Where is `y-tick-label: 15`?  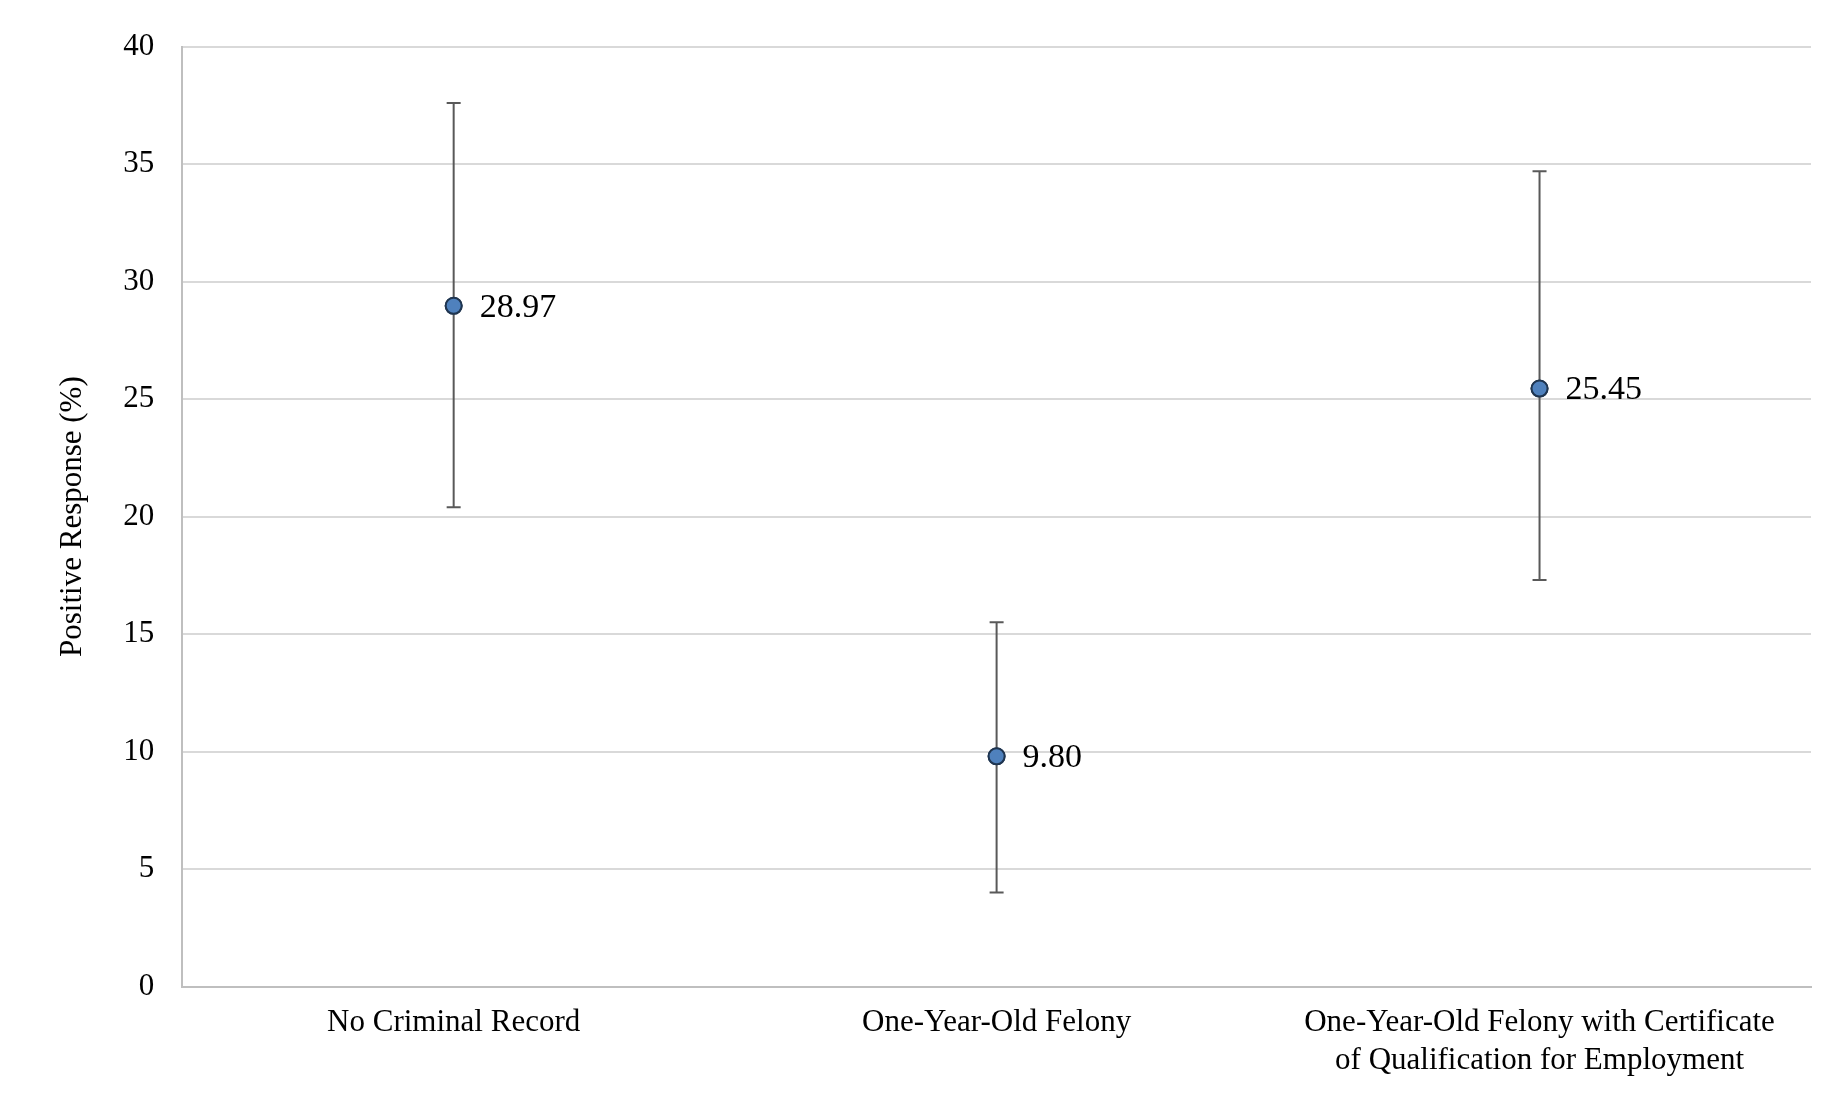 y-tick-label: 15 is located at coordinates (139, 632).